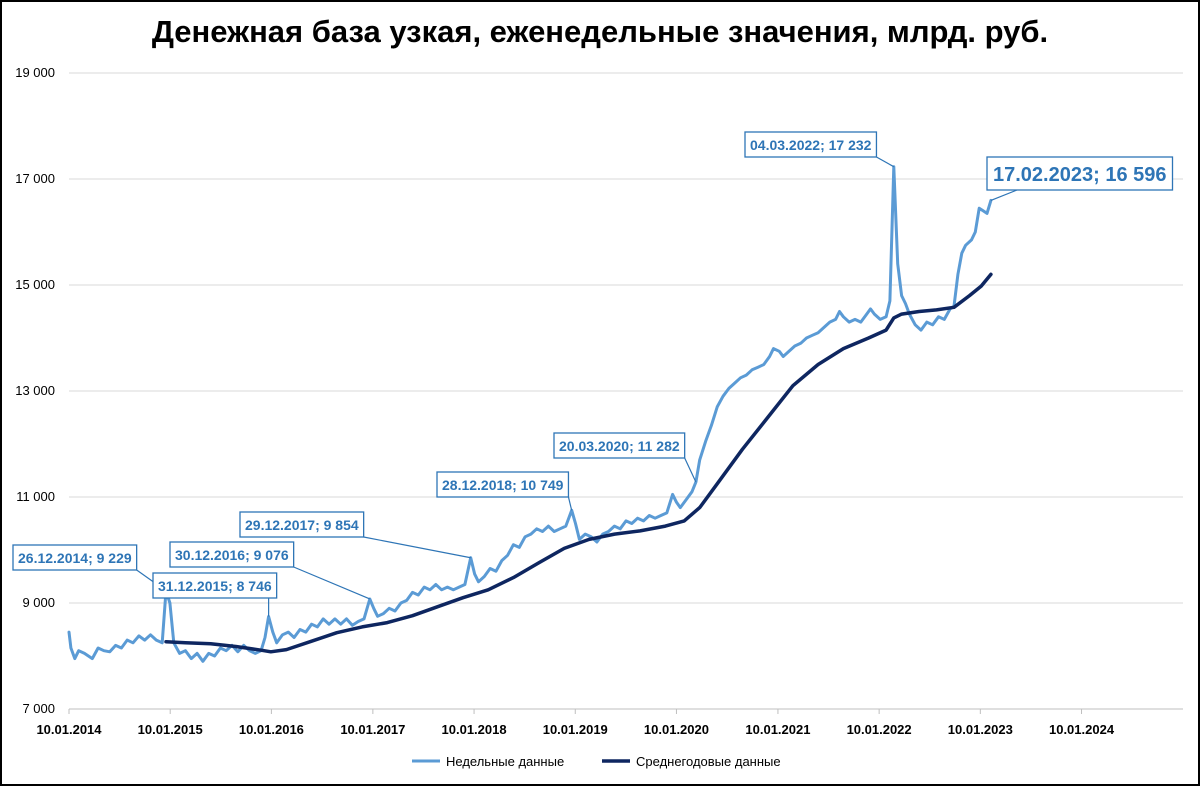 The width and height of the screenshot is (1200, 786). What do you see at coordinates (372, 729) in the screenshot?
I see `x-tick-label: 10.01.2017` at bounding box center [372, 729].